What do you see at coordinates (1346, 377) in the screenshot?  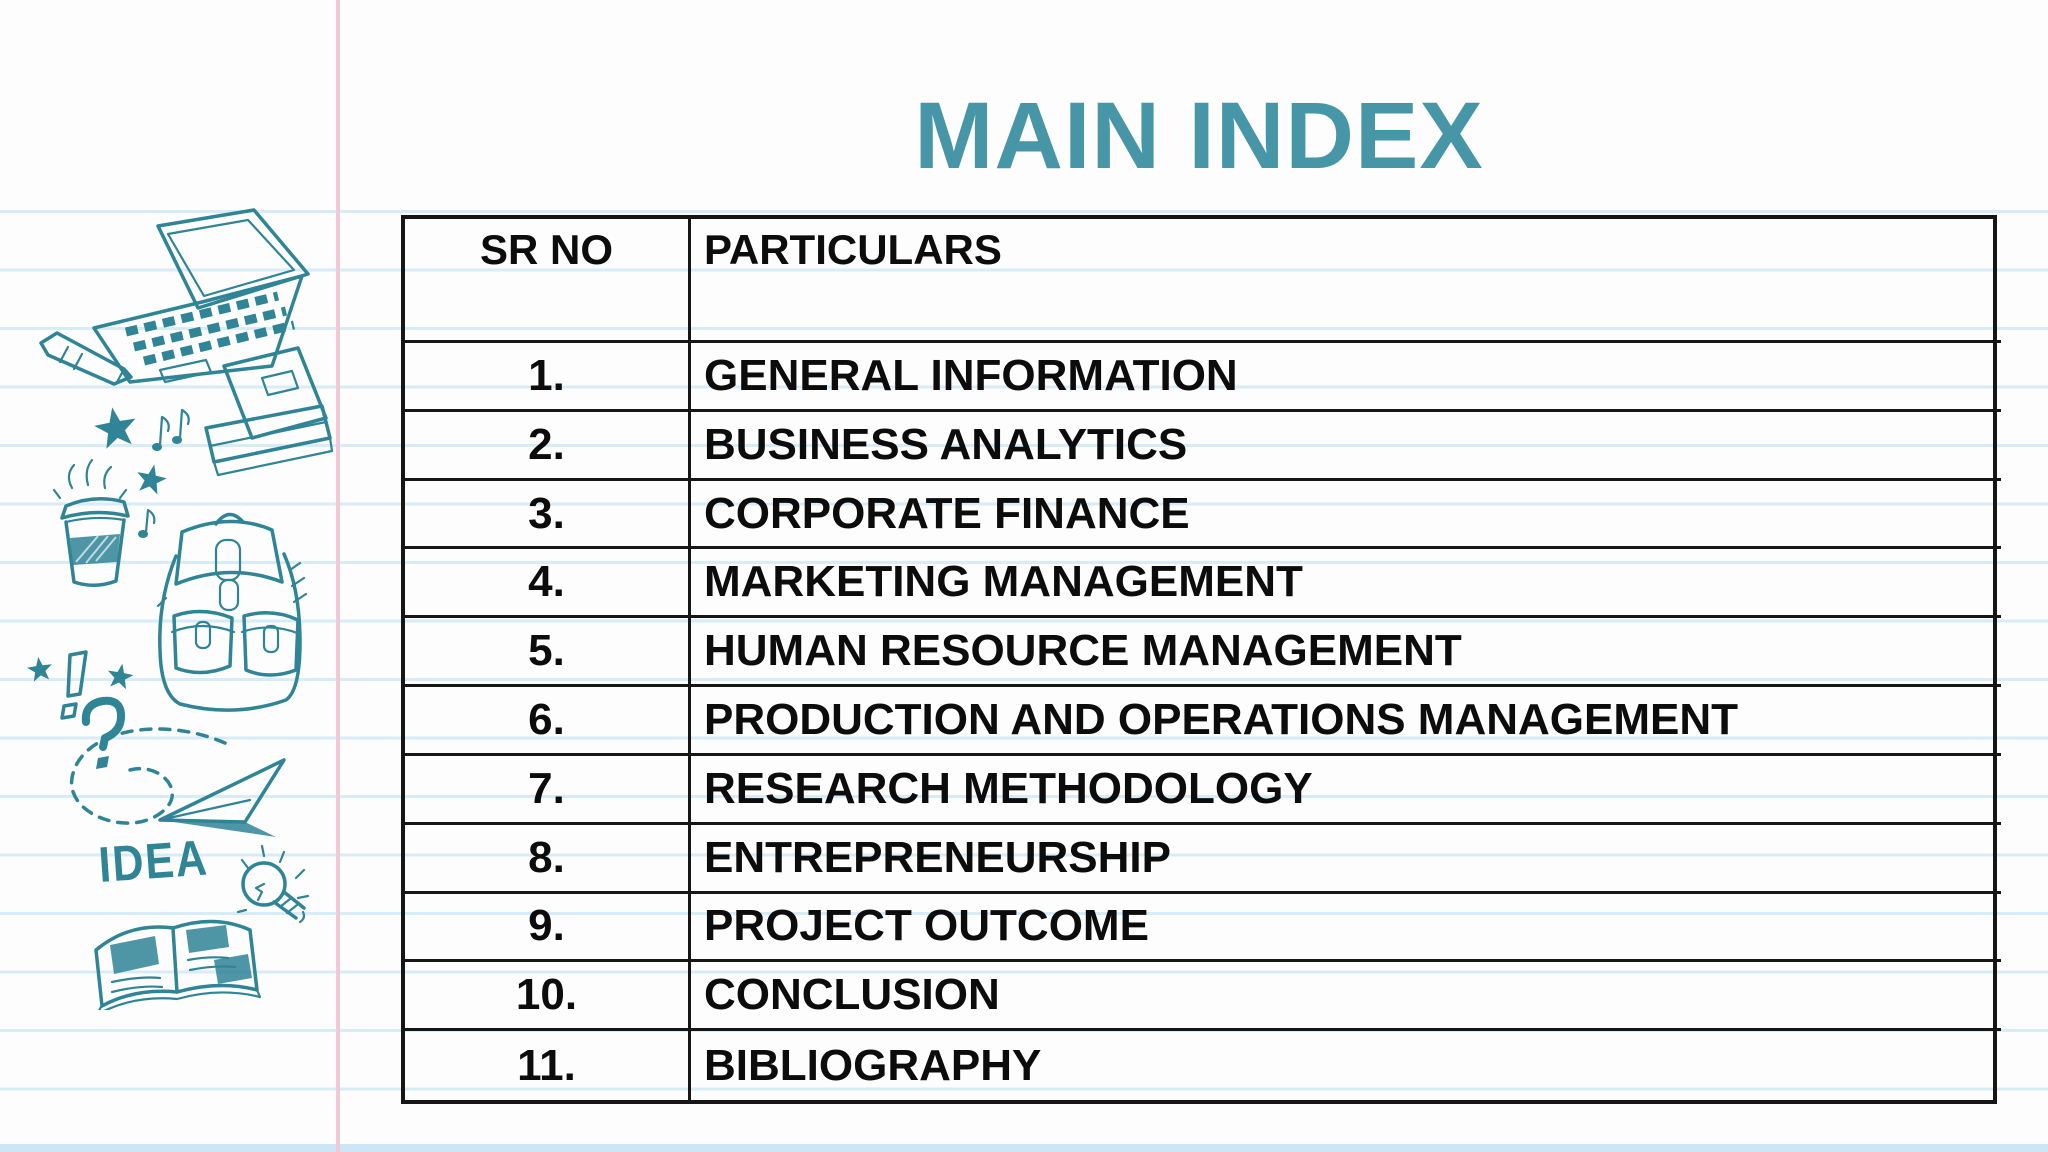 I see `particular-cell: GENERAL INFORMATION` at bounding box center [1346, 377].